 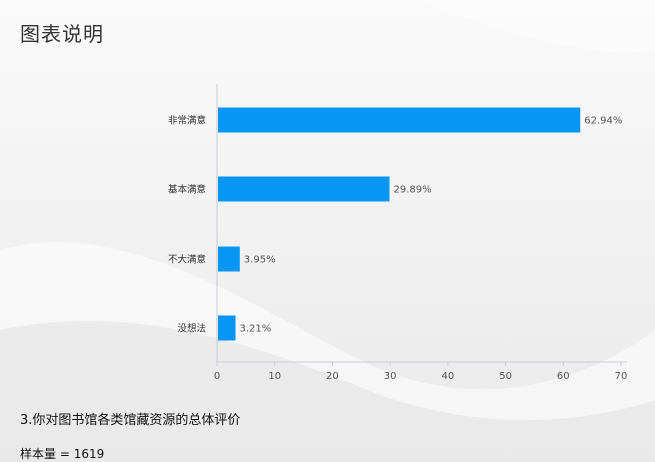 I want to click on category-label: 没想法, so click(x=191, y=329).